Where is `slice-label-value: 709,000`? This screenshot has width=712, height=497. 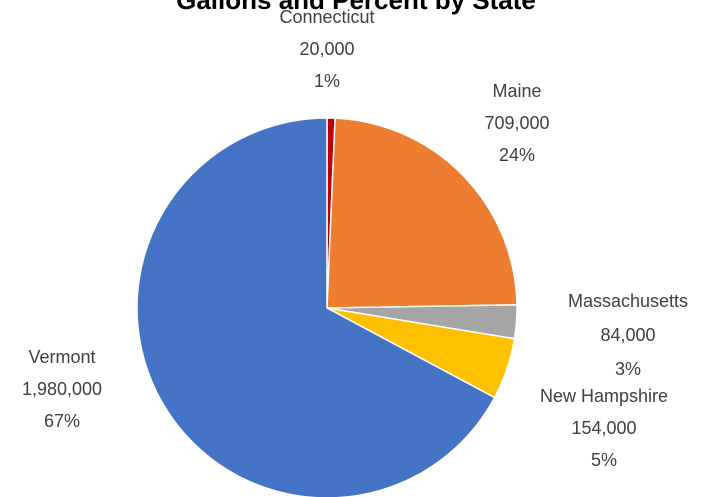 slice-label-value: 709,000 is located at coordinates (516, 123).